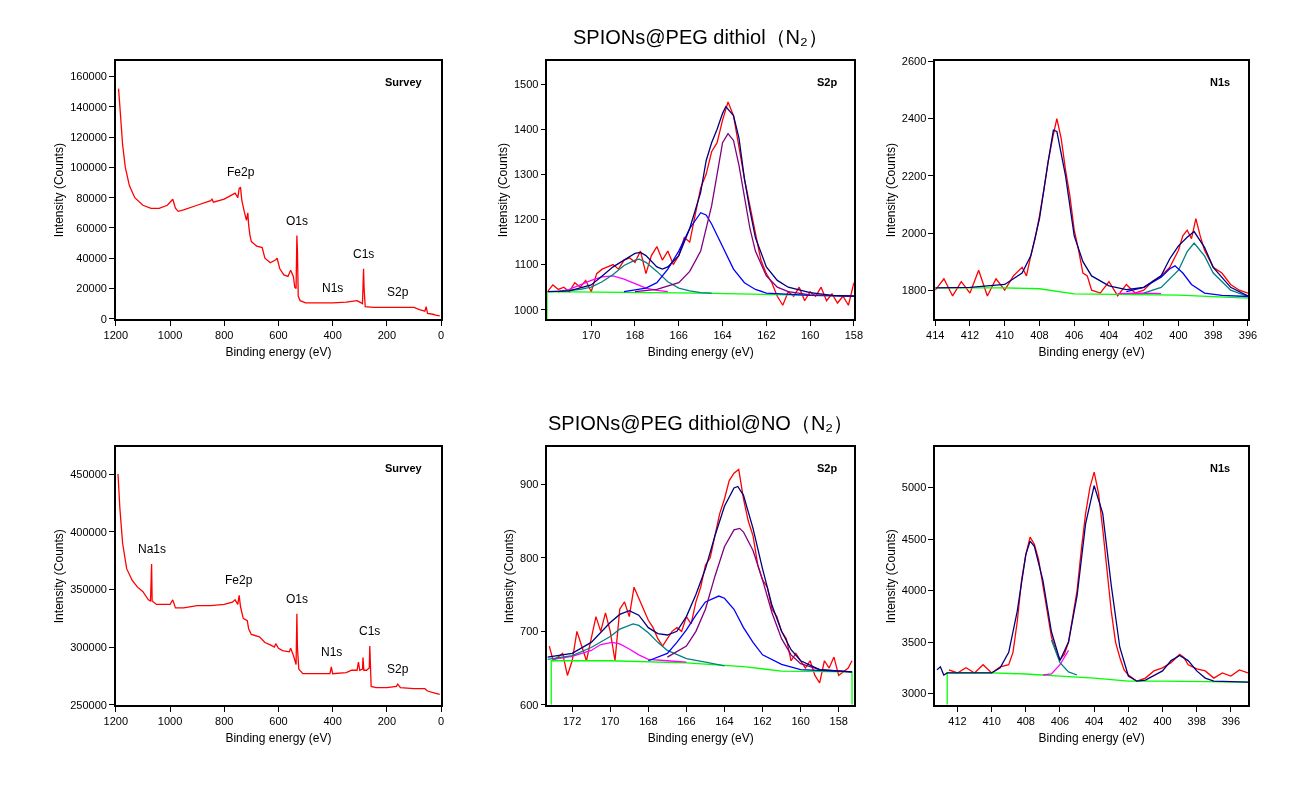  What do you see at coordinates (387, 720) in the screenshot?
I see `x-tick-label: 200` at bounding box center [387, 720].